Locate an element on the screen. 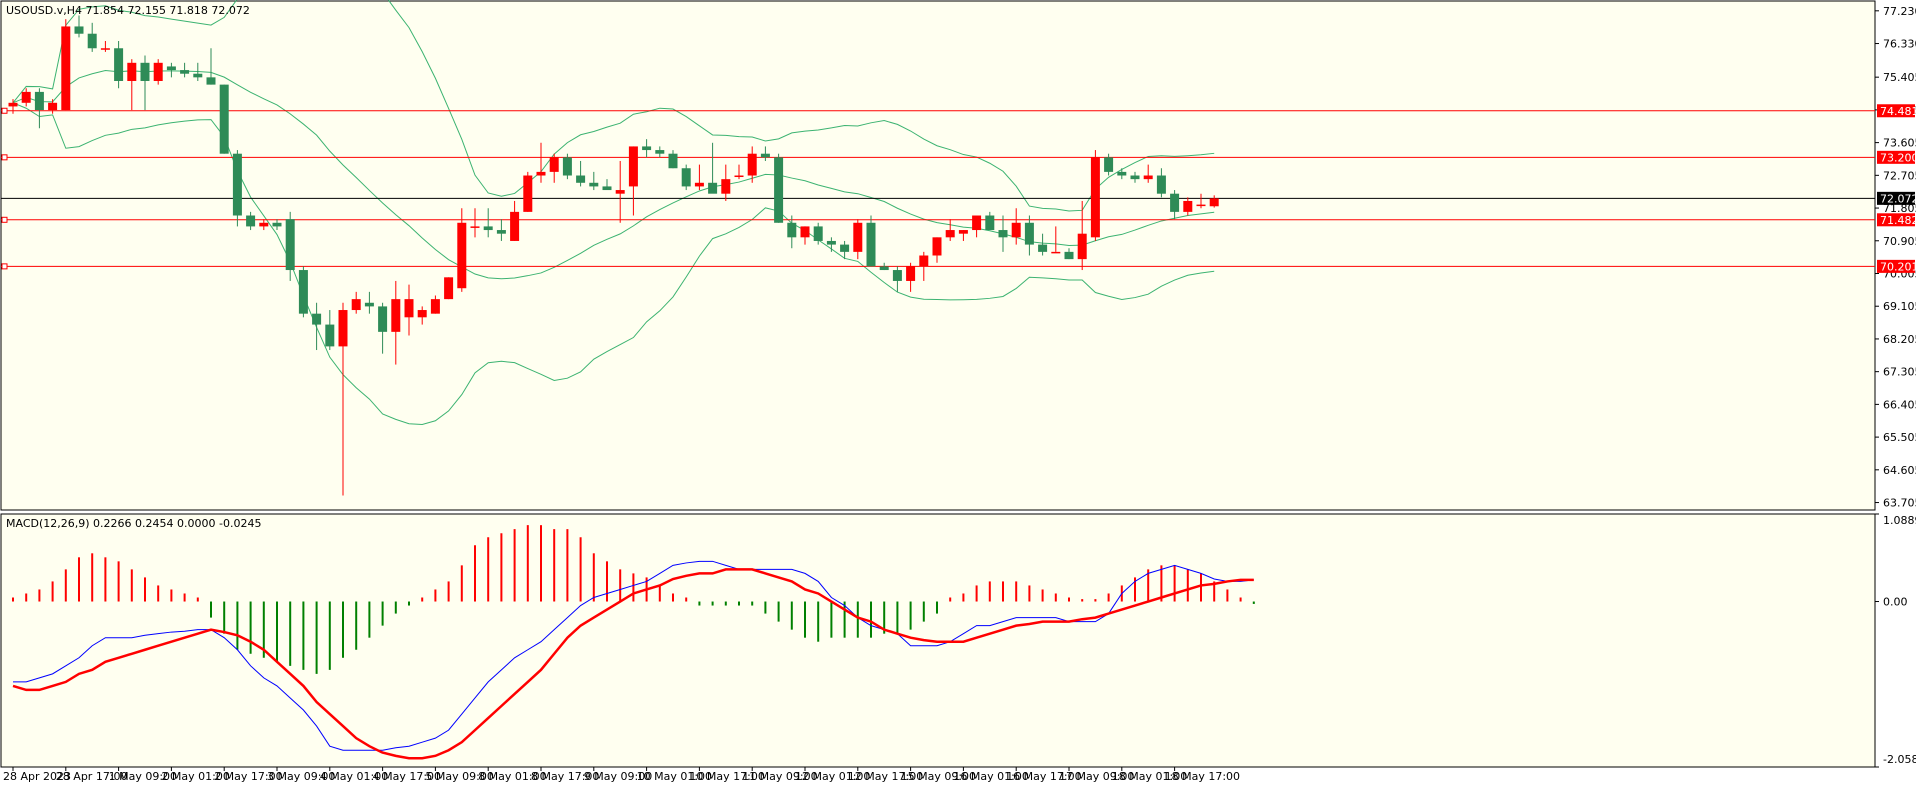 This screenshot has width=1916, height=788. time-axis-label: 18 May 01:00 is located at coordinates (1149, 776).